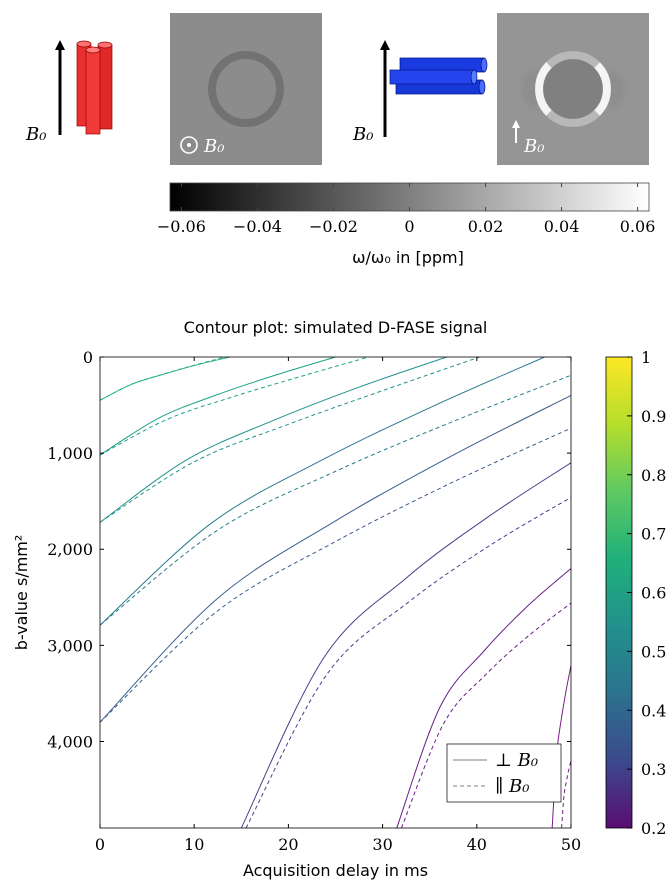 Image resolution: width=671 pixels, height=880 pixels. What do you see at coordinates (70, 453) in the screenshot?
I see `y-tick-label: 1,000` at bounding box center [70, 453].